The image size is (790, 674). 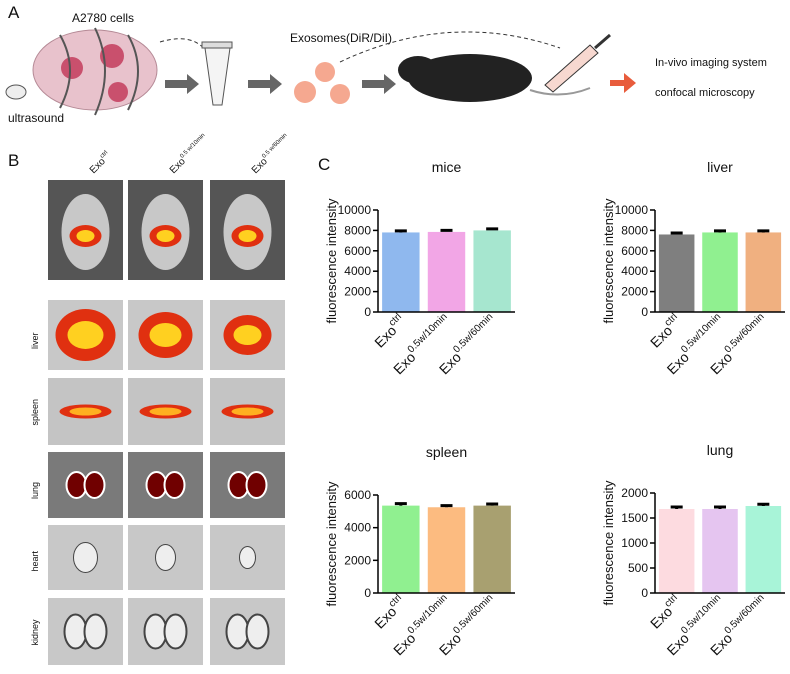 I want to click on panel-label: B, so click(x=13, y=160).